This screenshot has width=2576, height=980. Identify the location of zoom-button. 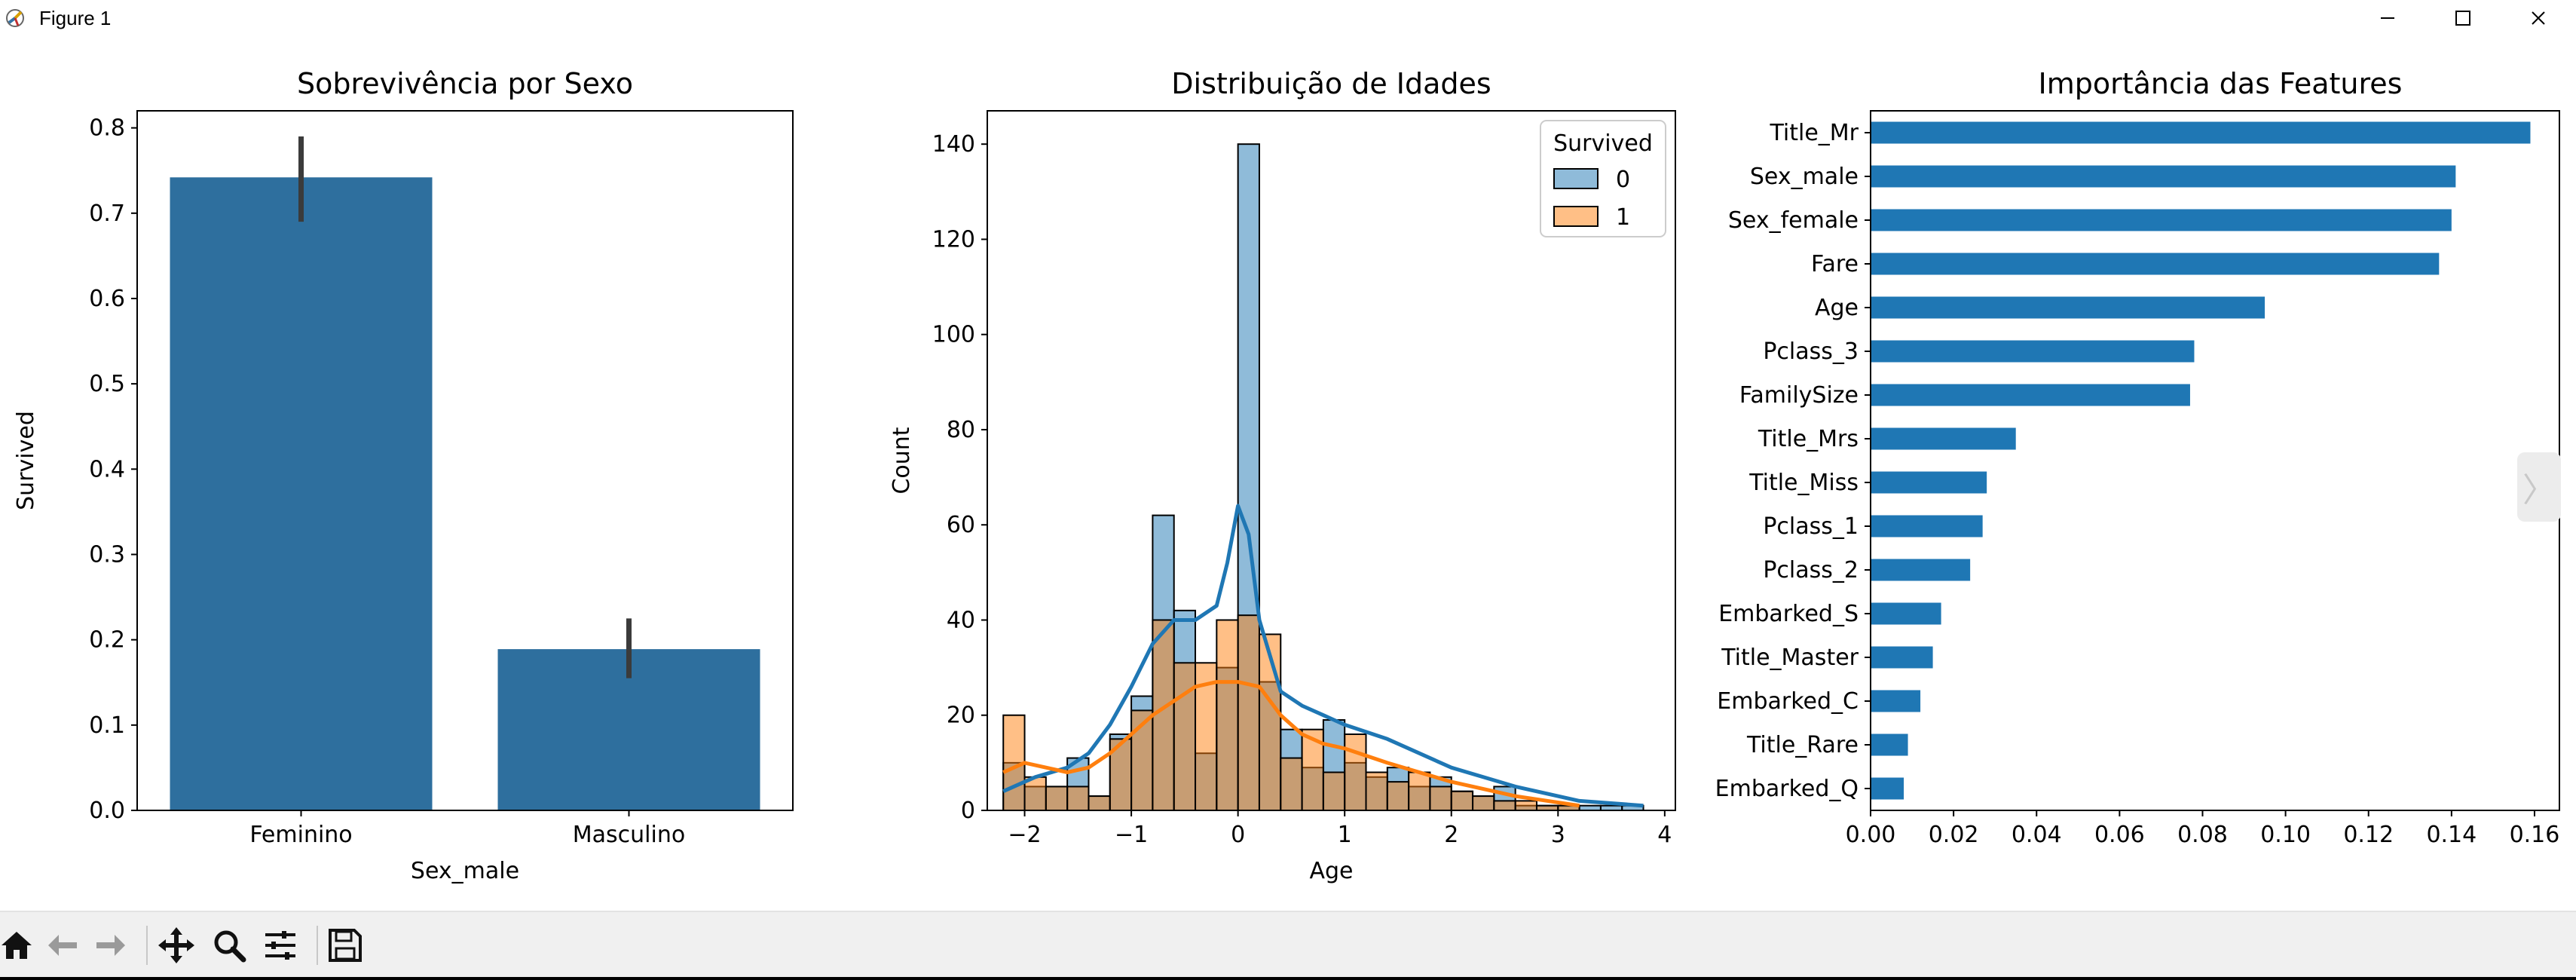
(229, 945).